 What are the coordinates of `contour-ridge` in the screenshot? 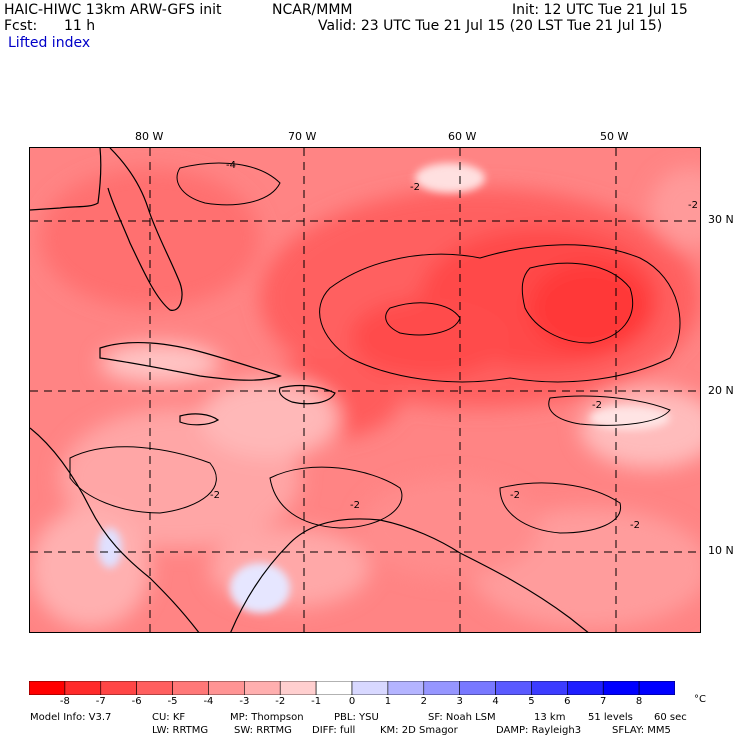 It's located at (609, 410).